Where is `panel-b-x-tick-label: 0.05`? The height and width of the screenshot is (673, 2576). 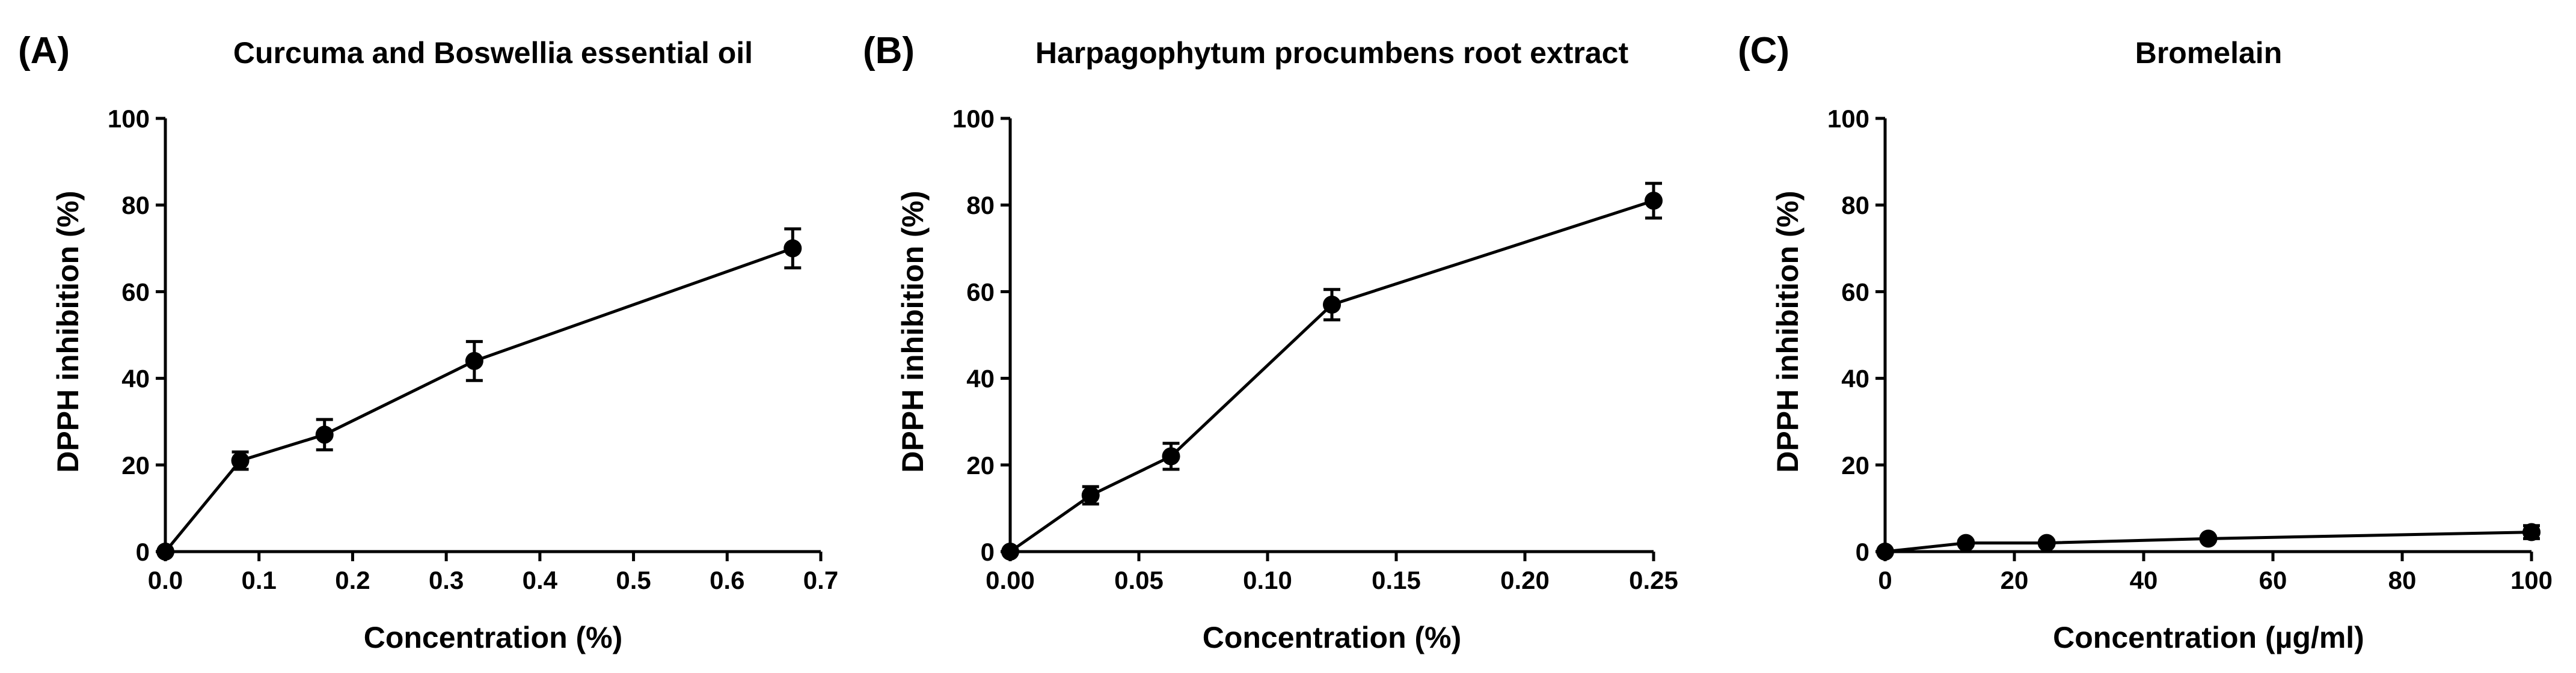 panel-b-x-tick-label: 0.05 is located at coordinates (1139, 580).